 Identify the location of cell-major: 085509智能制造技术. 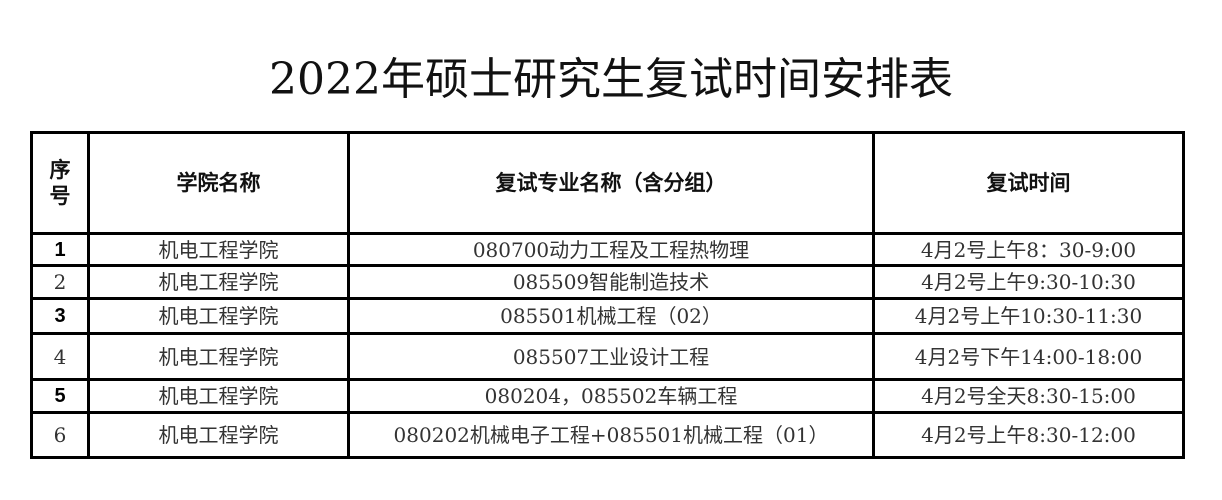
(611, 282).